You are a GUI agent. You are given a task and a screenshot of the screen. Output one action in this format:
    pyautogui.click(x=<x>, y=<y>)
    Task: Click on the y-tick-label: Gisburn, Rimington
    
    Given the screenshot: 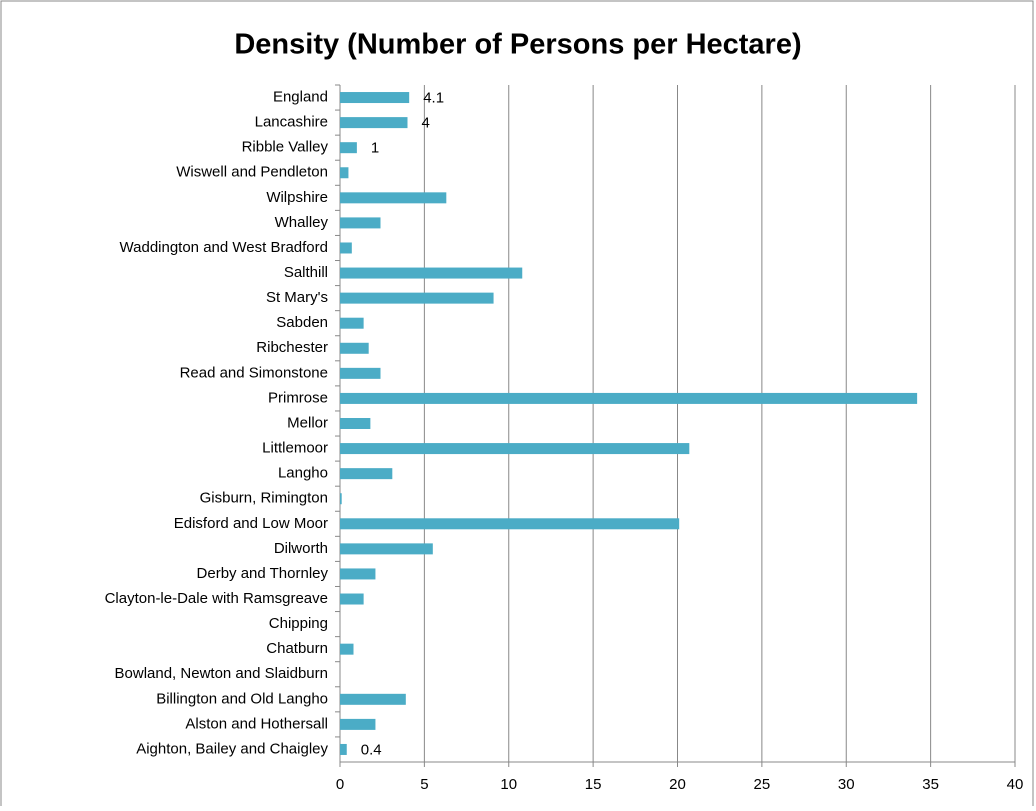 What is the action you would take?
    pyautogui.click(x=264, y=498)
    